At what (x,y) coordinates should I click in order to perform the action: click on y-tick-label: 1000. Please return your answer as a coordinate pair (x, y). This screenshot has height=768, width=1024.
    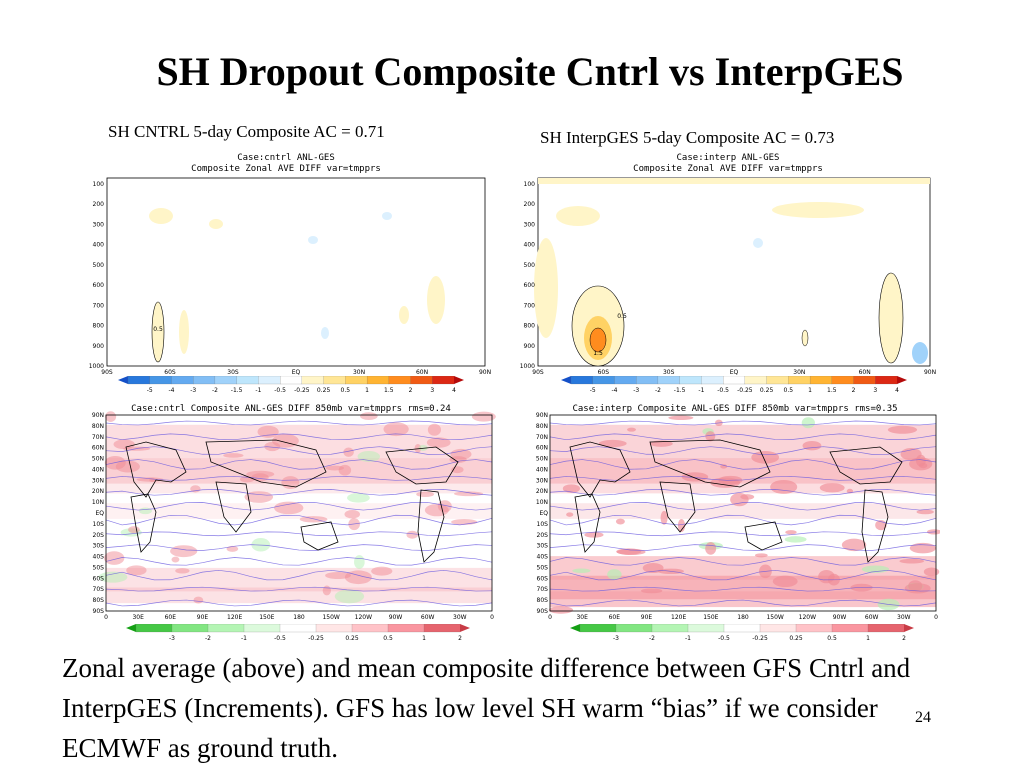
    Looking at the image, I should click on (96, 366).